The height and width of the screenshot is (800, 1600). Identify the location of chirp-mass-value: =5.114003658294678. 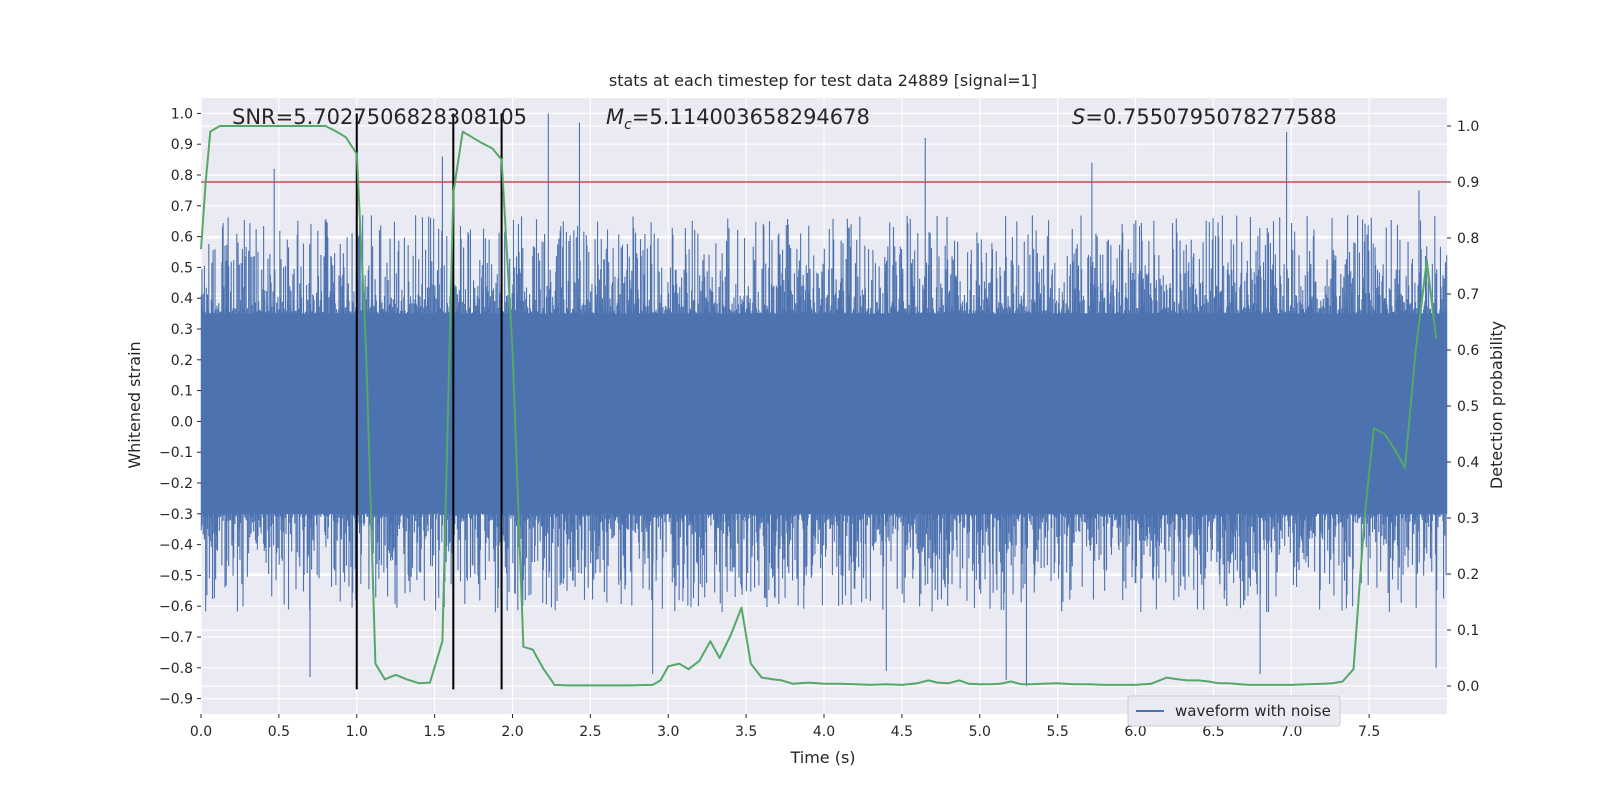
(751, 117).